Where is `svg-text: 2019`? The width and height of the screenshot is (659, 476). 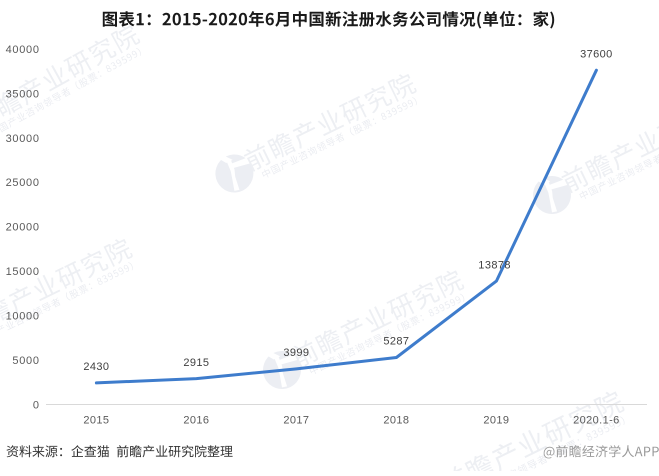 svg-text: 2019 is located at coordinates (496, 421).